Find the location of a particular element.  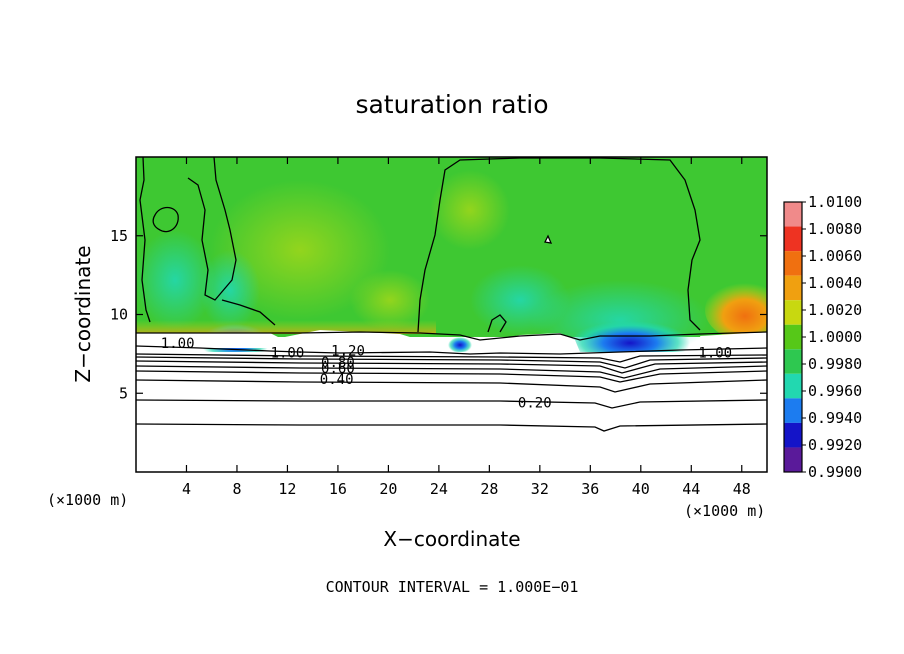

contour-line-0.40 is located at coordinates (451, 376).